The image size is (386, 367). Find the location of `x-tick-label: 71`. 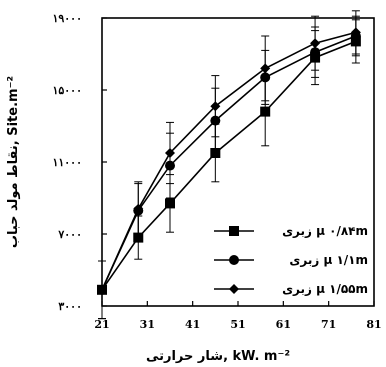

x-tick-label: 71 is located at coordinates (328, 324).